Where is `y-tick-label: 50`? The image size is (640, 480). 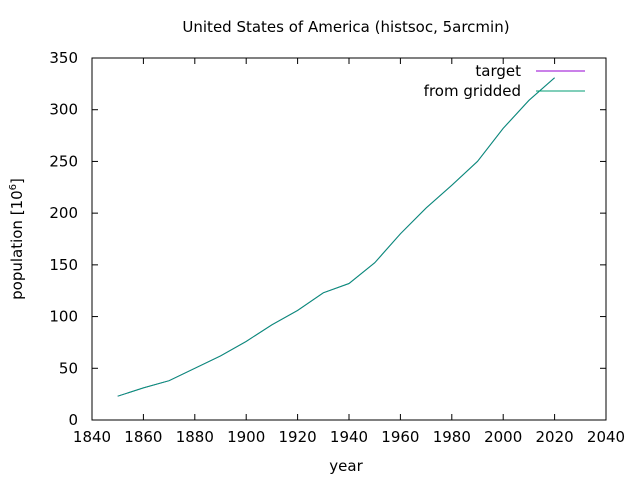 y-tick-label: 50 is located at coordinates (68, 368).